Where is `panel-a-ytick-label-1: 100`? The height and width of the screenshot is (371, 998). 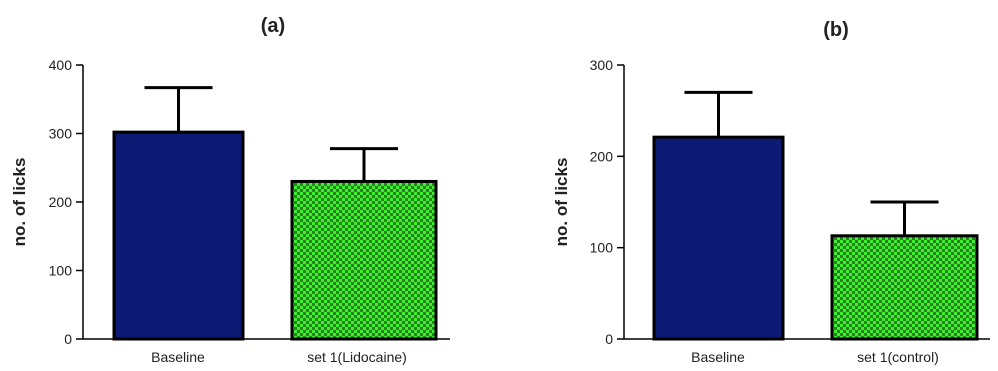 panel-a-ytick-label-1: 100 is located at coordinates (61, 271).